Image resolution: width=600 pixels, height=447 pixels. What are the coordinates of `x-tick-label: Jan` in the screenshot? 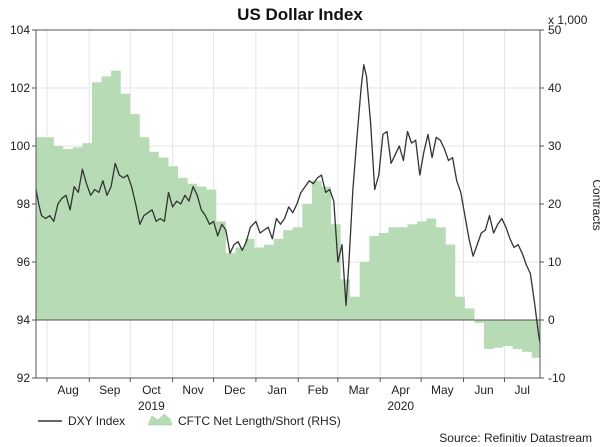 It's located at (276, 390).